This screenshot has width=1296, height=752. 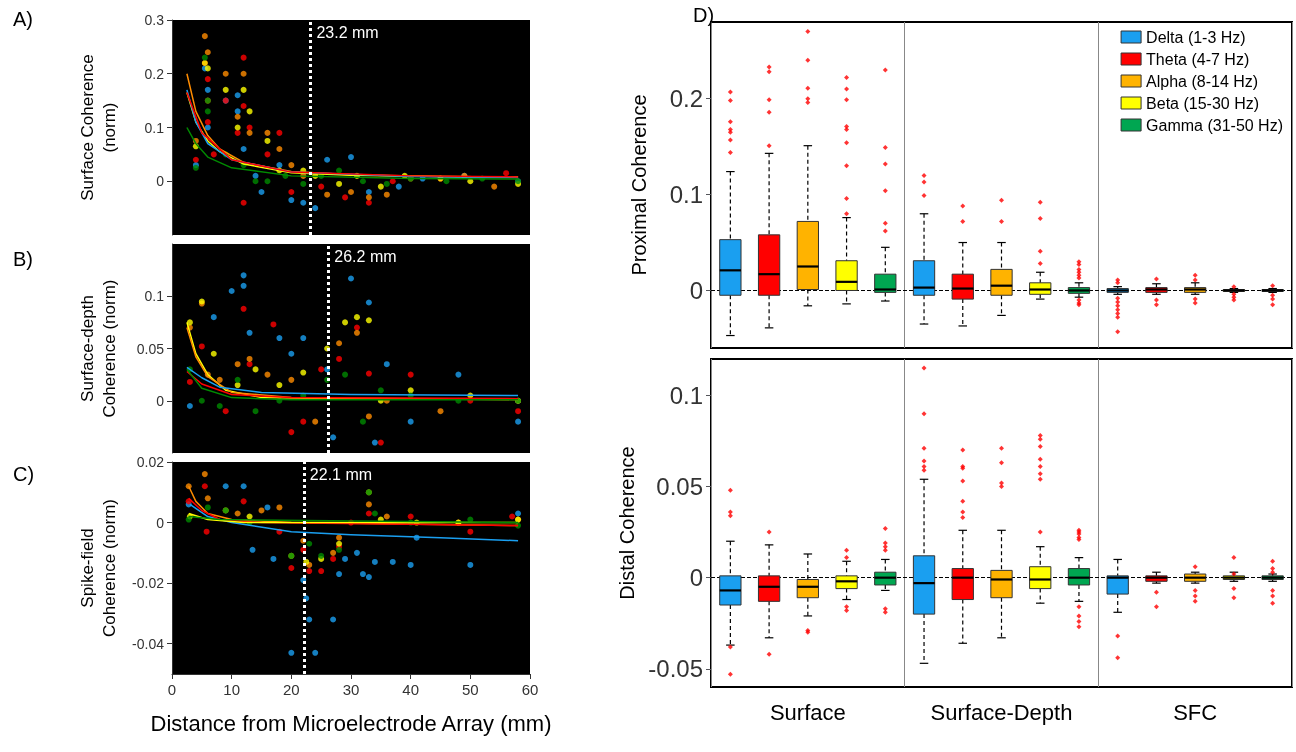 I want to click on ref-line-label: 26.2 mm, so click(x=365, y=256).